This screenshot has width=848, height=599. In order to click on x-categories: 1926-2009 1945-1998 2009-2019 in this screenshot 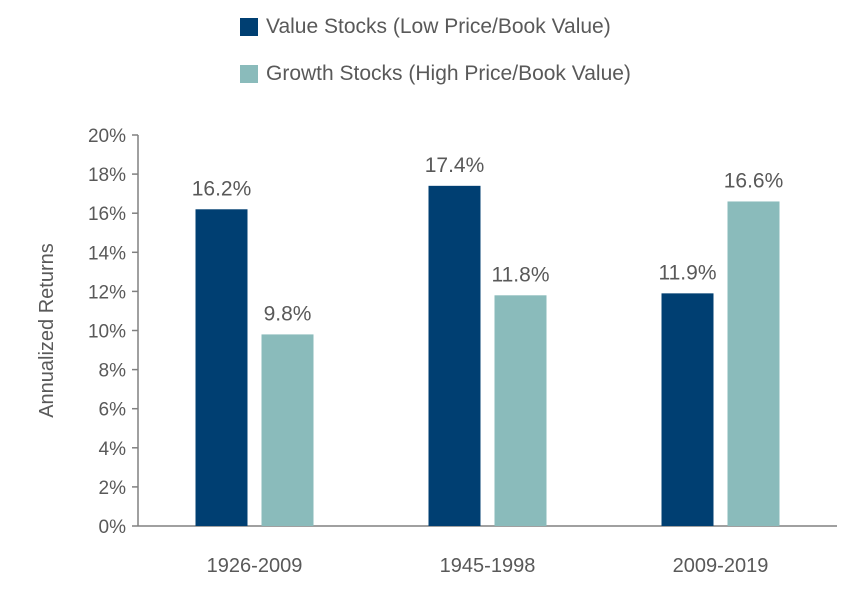, I will do `click(488, 566)`.